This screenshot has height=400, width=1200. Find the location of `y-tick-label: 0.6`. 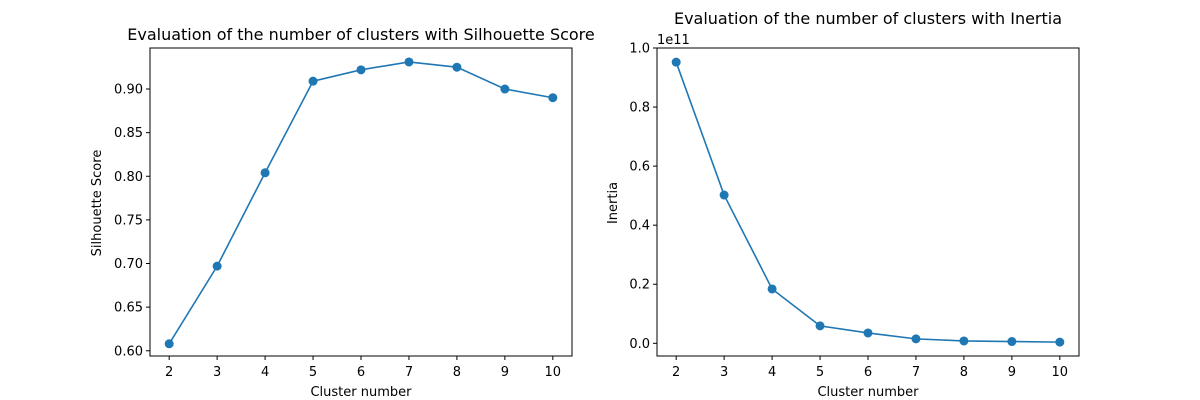

y-tick-label: 0.6 is located at coordinates (639, 167).